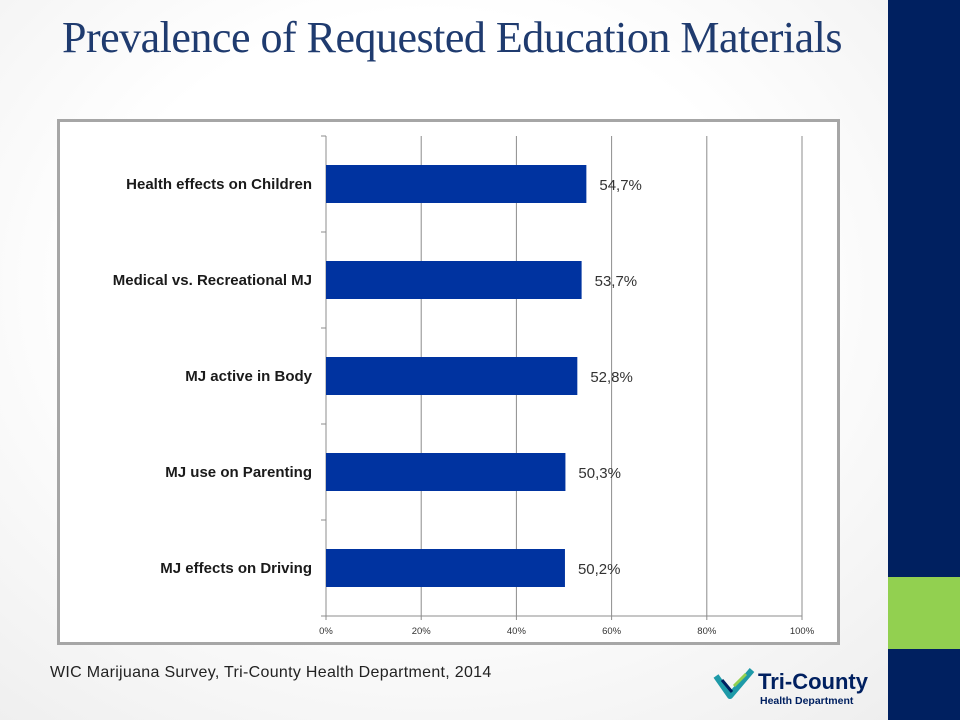 Image resolution: width=960 pixels, height=720 pixels. What do you see at coordinates (236, 568) in the screenshot?
I see `category-label: MJ effects on Driving` at bounding box center [236, 568].